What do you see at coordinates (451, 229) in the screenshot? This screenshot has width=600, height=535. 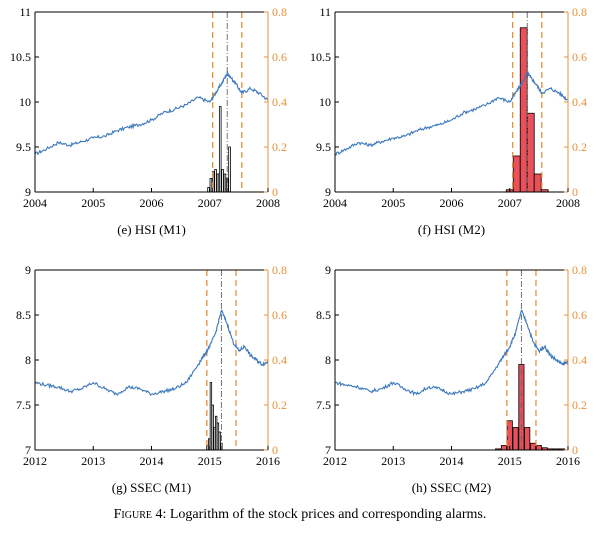 I see `panel-subcaption: (f) HSI (M2)` at bounding box center [451, 229].